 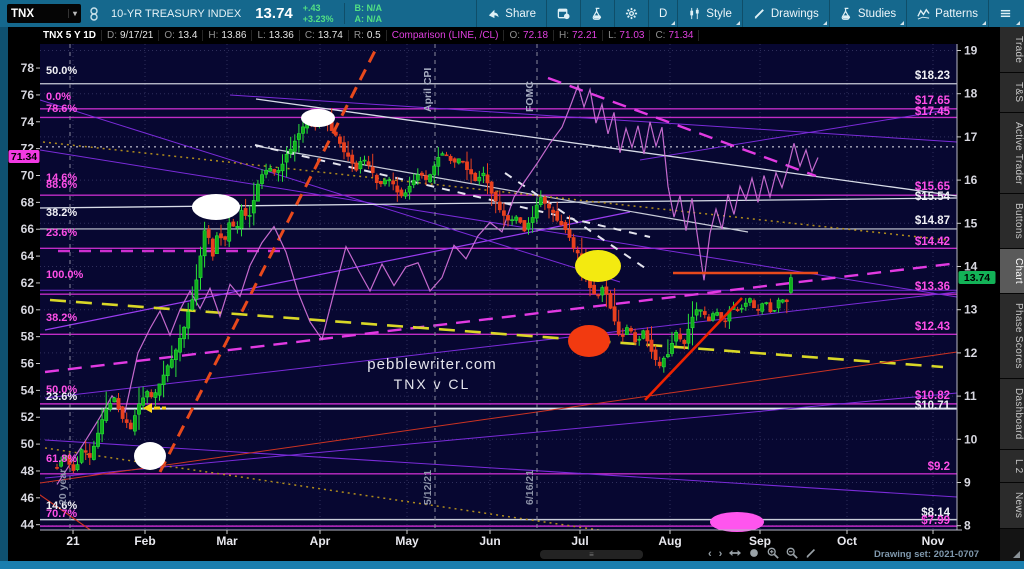 What do you see at coordinates (710, 554) in the screenshot?
I see `prev-arrow: ‹` at bounding box center [710, 554].